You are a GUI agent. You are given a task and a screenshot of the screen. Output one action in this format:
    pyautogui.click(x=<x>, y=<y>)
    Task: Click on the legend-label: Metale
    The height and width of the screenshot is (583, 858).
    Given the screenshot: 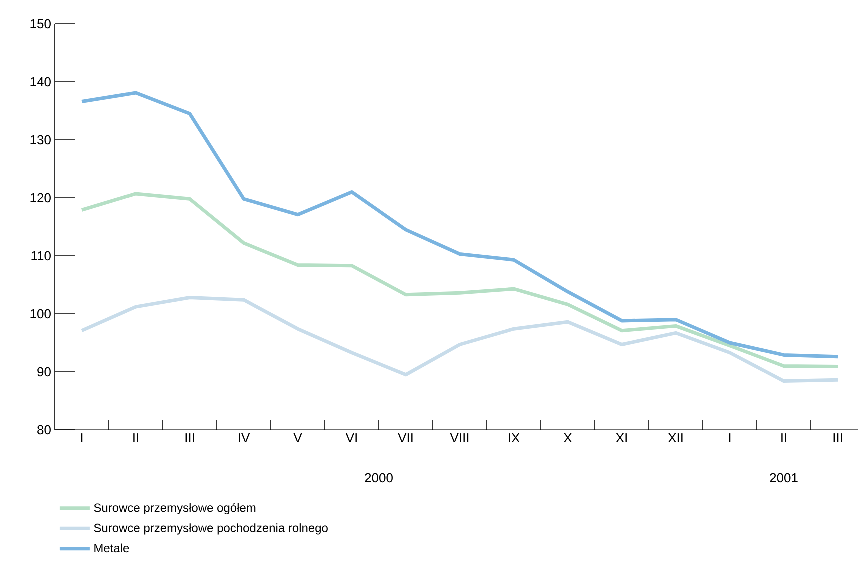 What is the action you would take?
    pyautogui.click(x=112, y=548)
    